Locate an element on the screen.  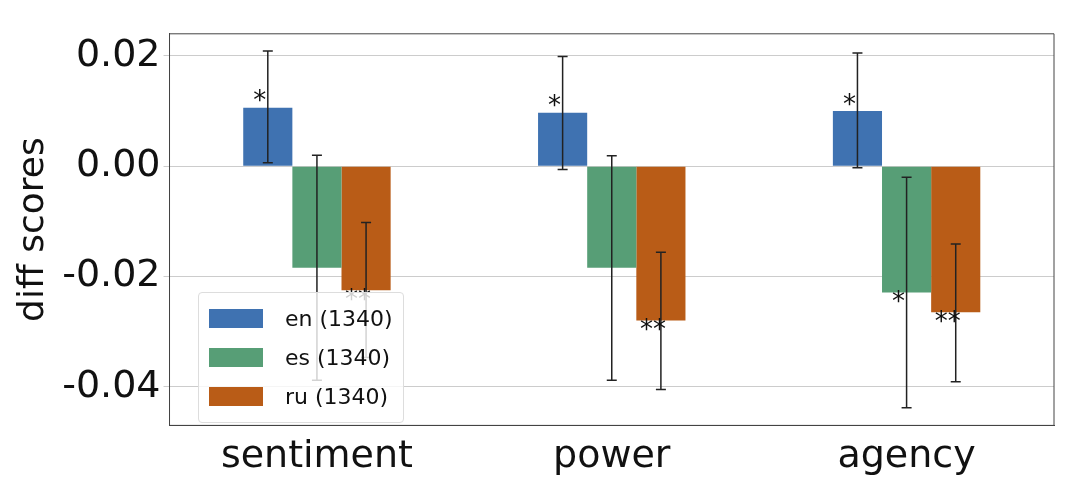
legend-label: ru (1340) is located at coordinates (337, 396).